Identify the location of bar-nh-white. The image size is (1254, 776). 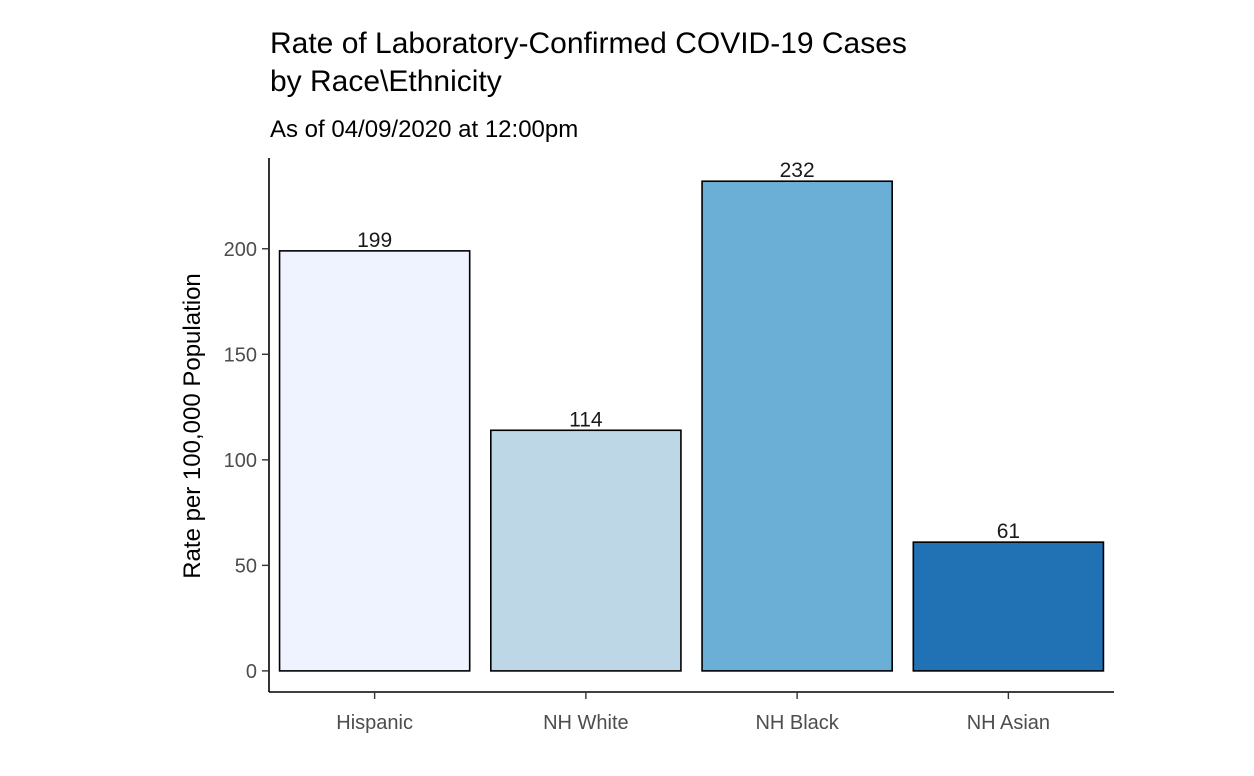
(586, 550).